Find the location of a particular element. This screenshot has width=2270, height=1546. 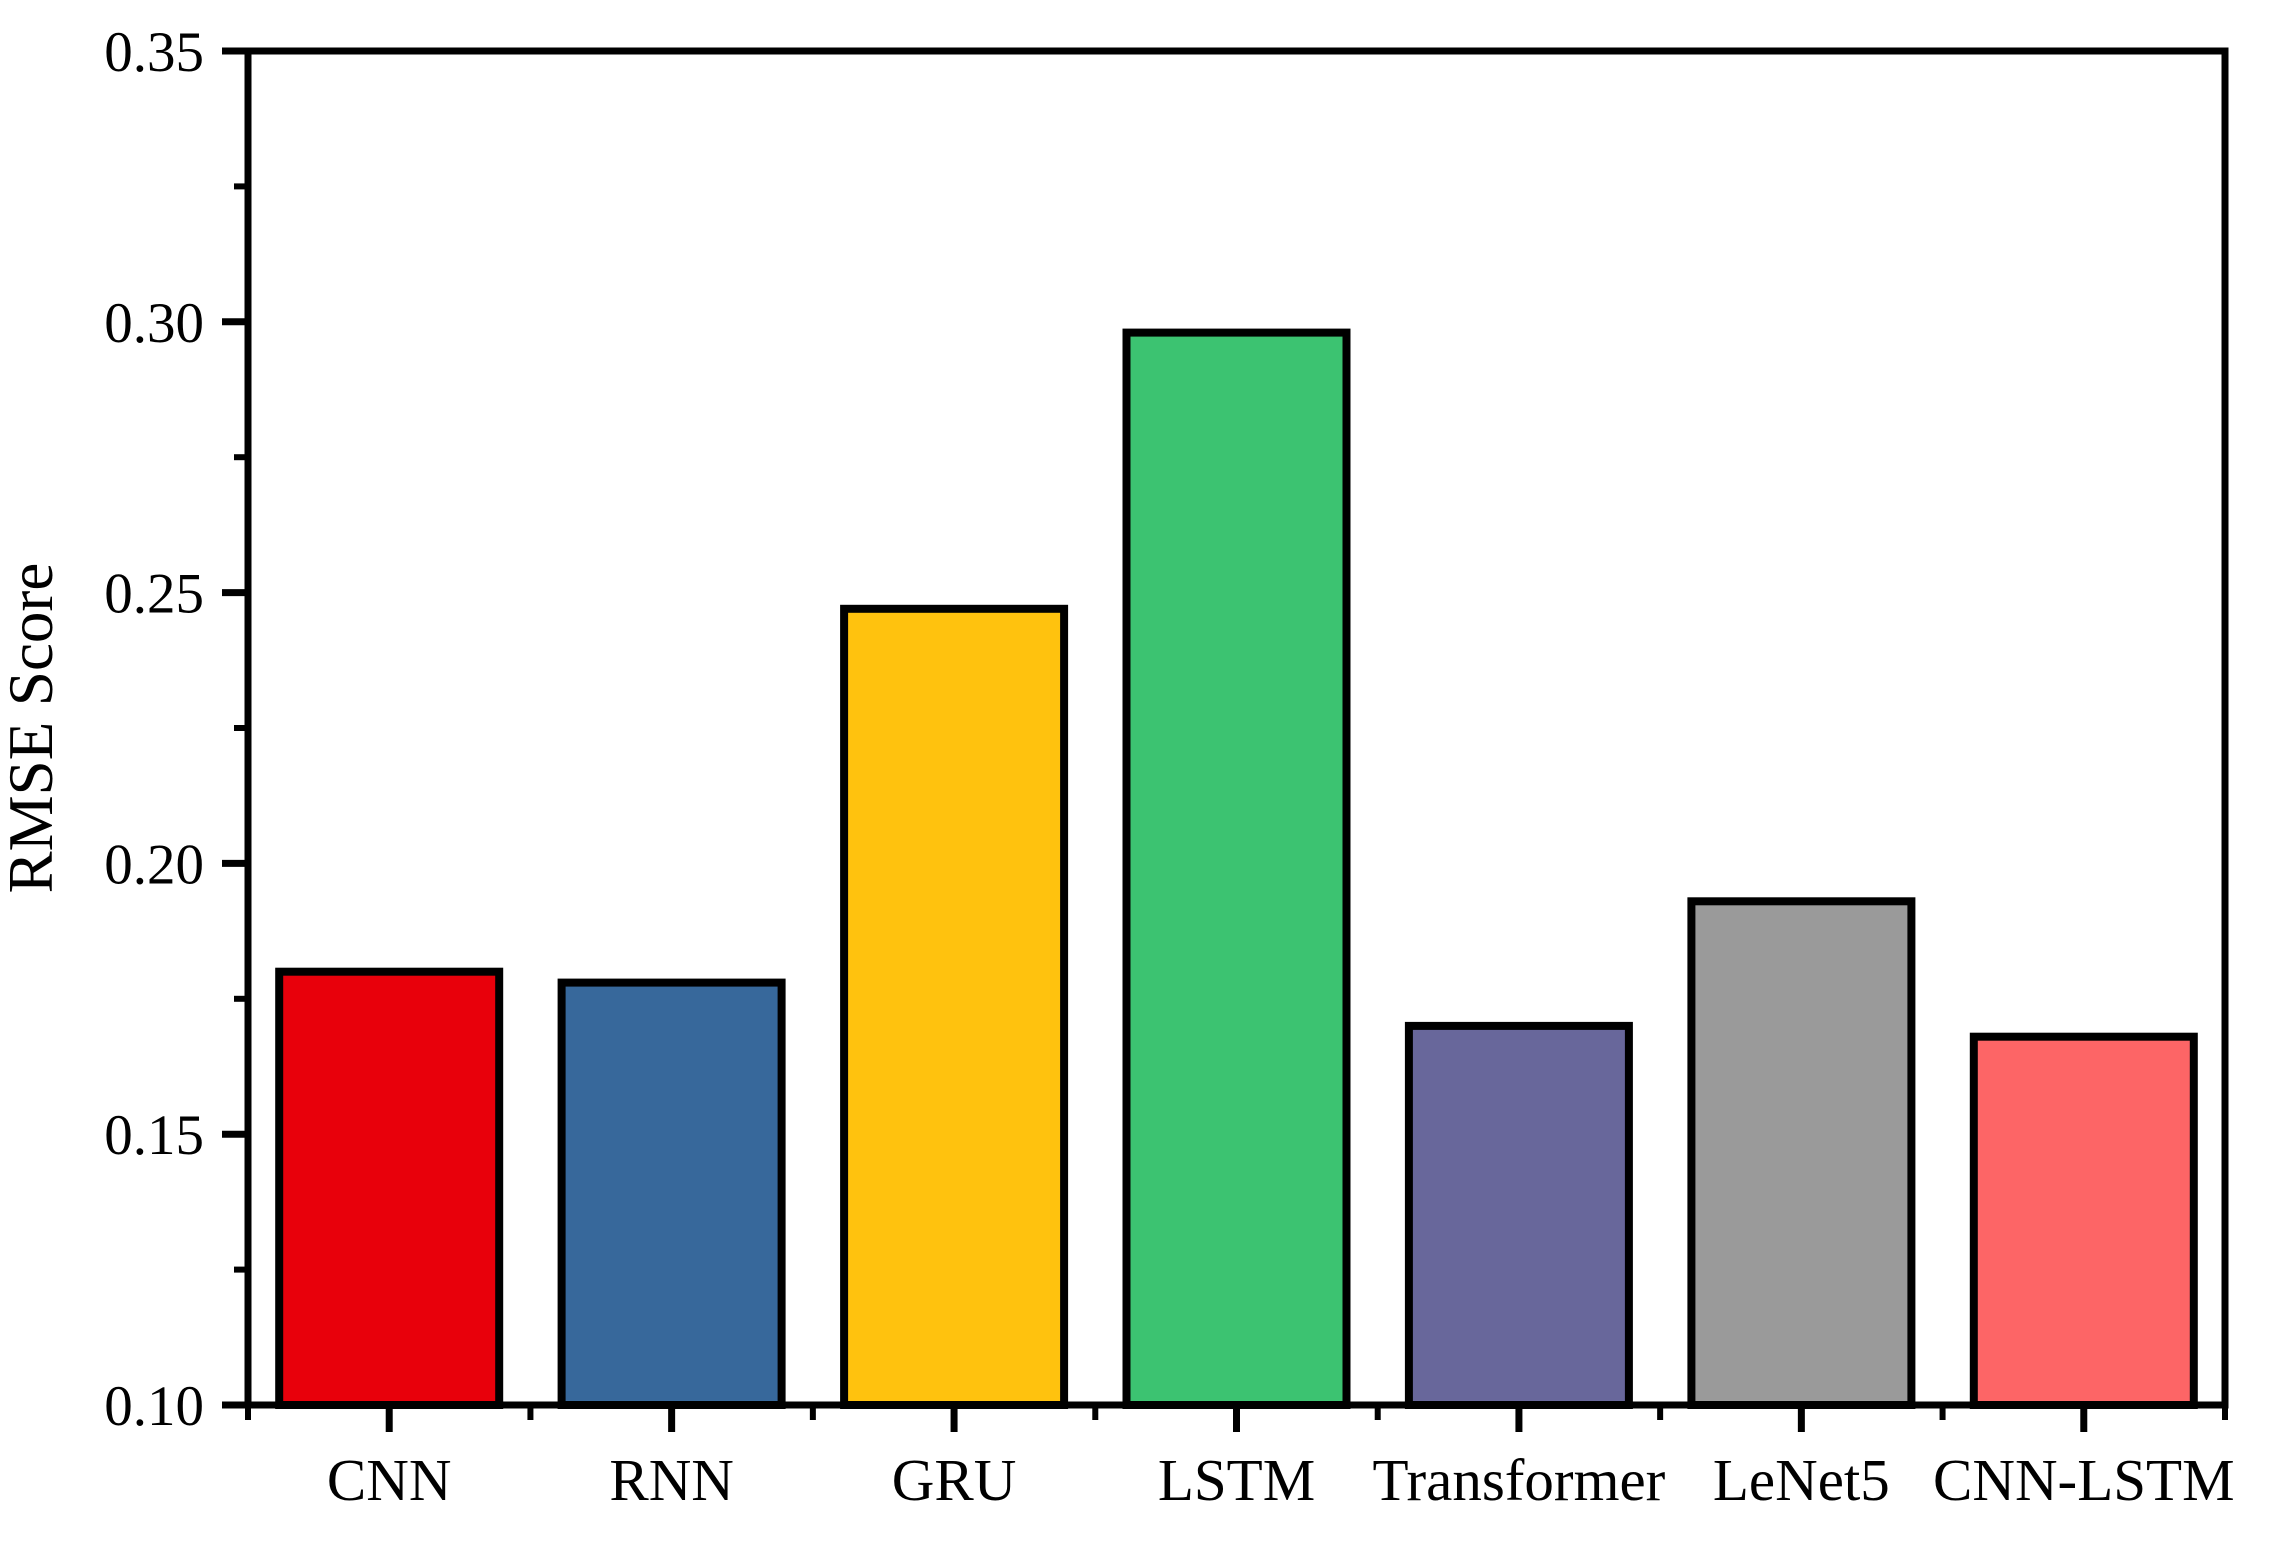

bar-cnn-lstm is located at coordinates (2083, 1220).